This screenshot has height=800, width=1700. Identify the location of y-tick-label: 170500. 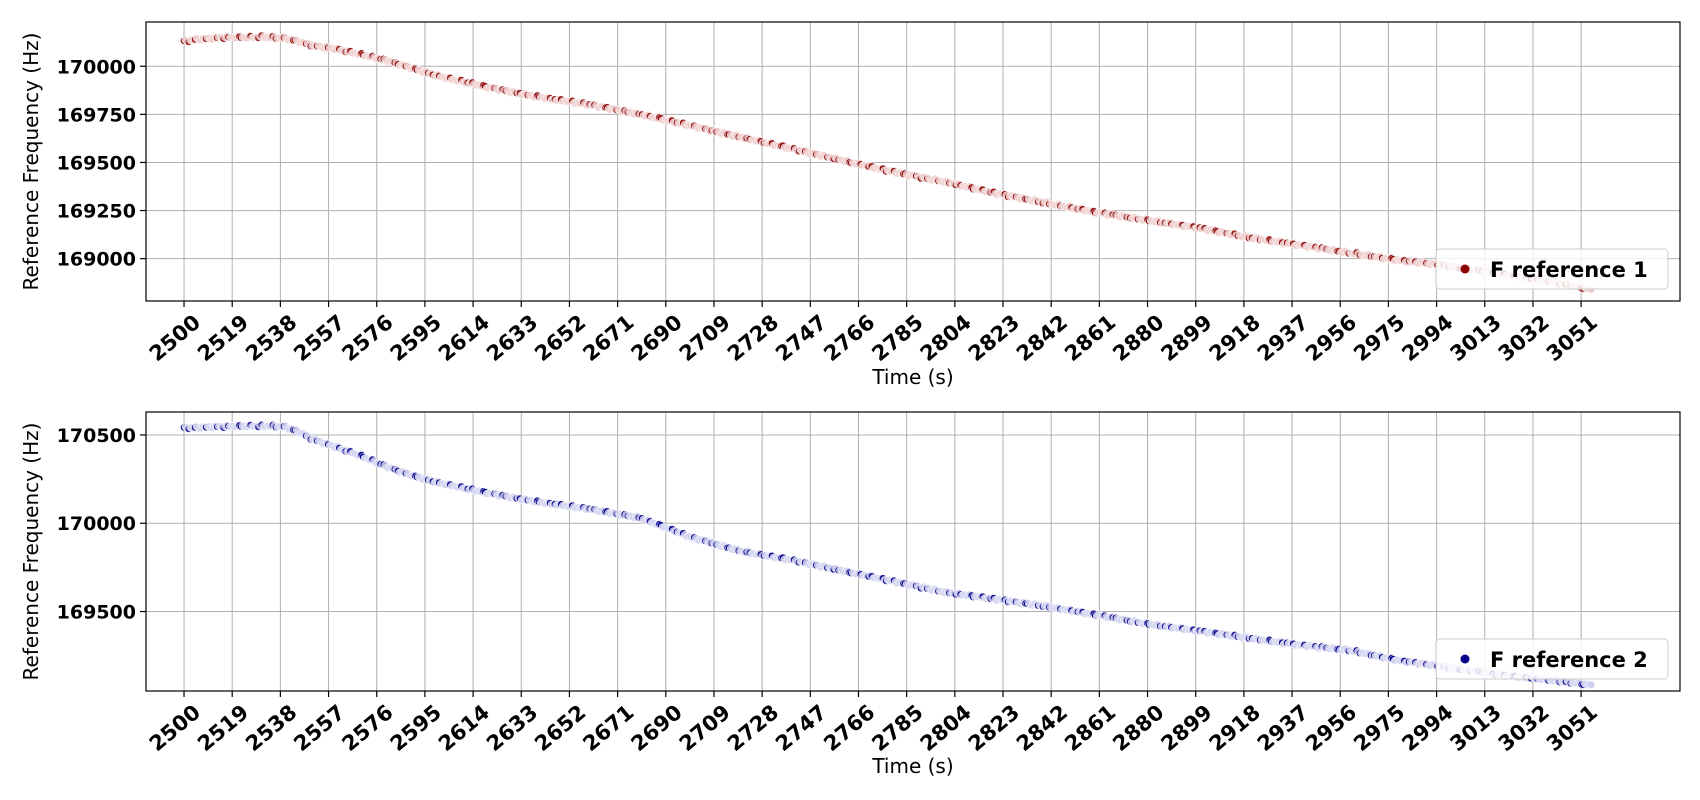
(96, 436).